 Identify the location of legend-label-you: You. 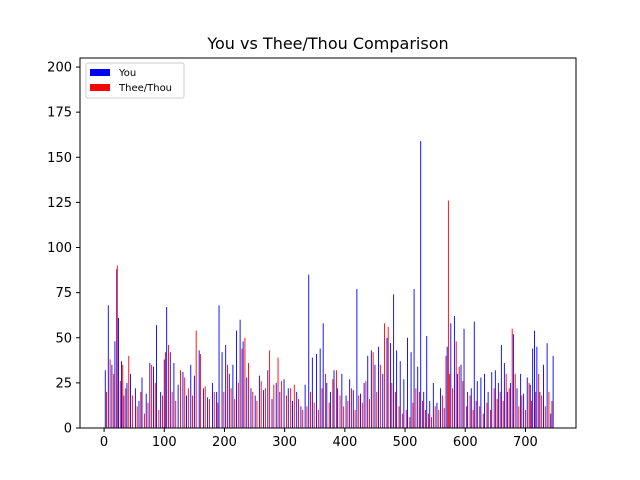
(127, 73).